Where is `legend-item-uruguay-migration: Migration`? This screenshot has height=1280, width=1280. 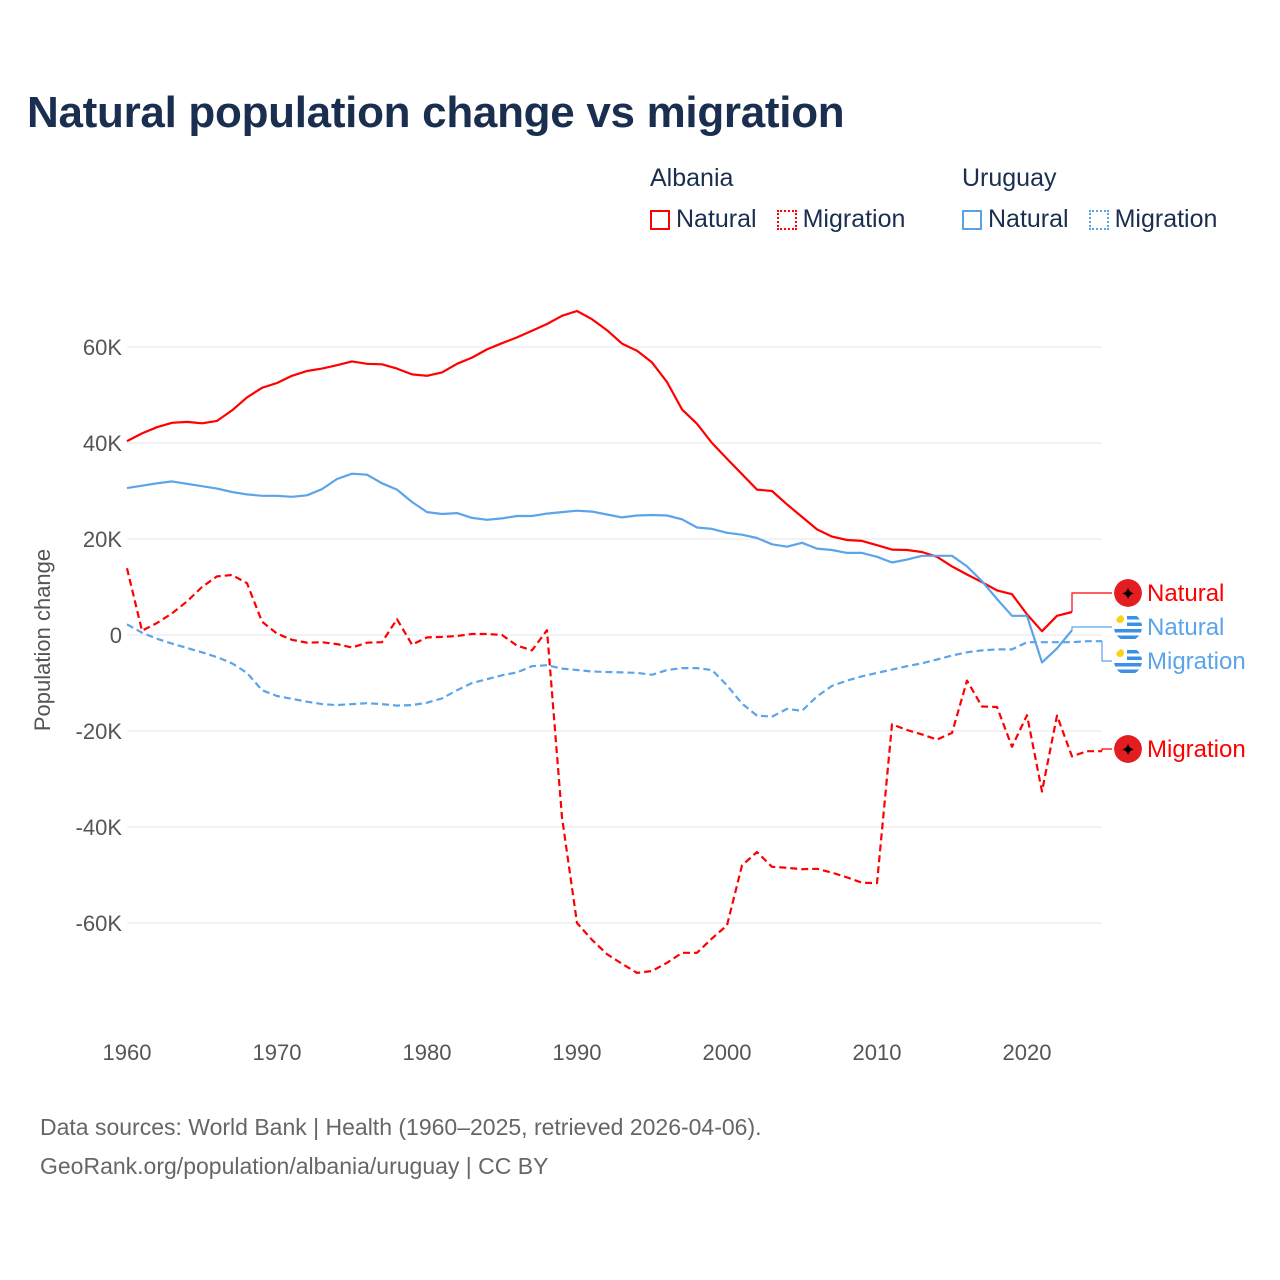 legend-item-uruguay-migration: Migration is located at coordinates (1153, 219).